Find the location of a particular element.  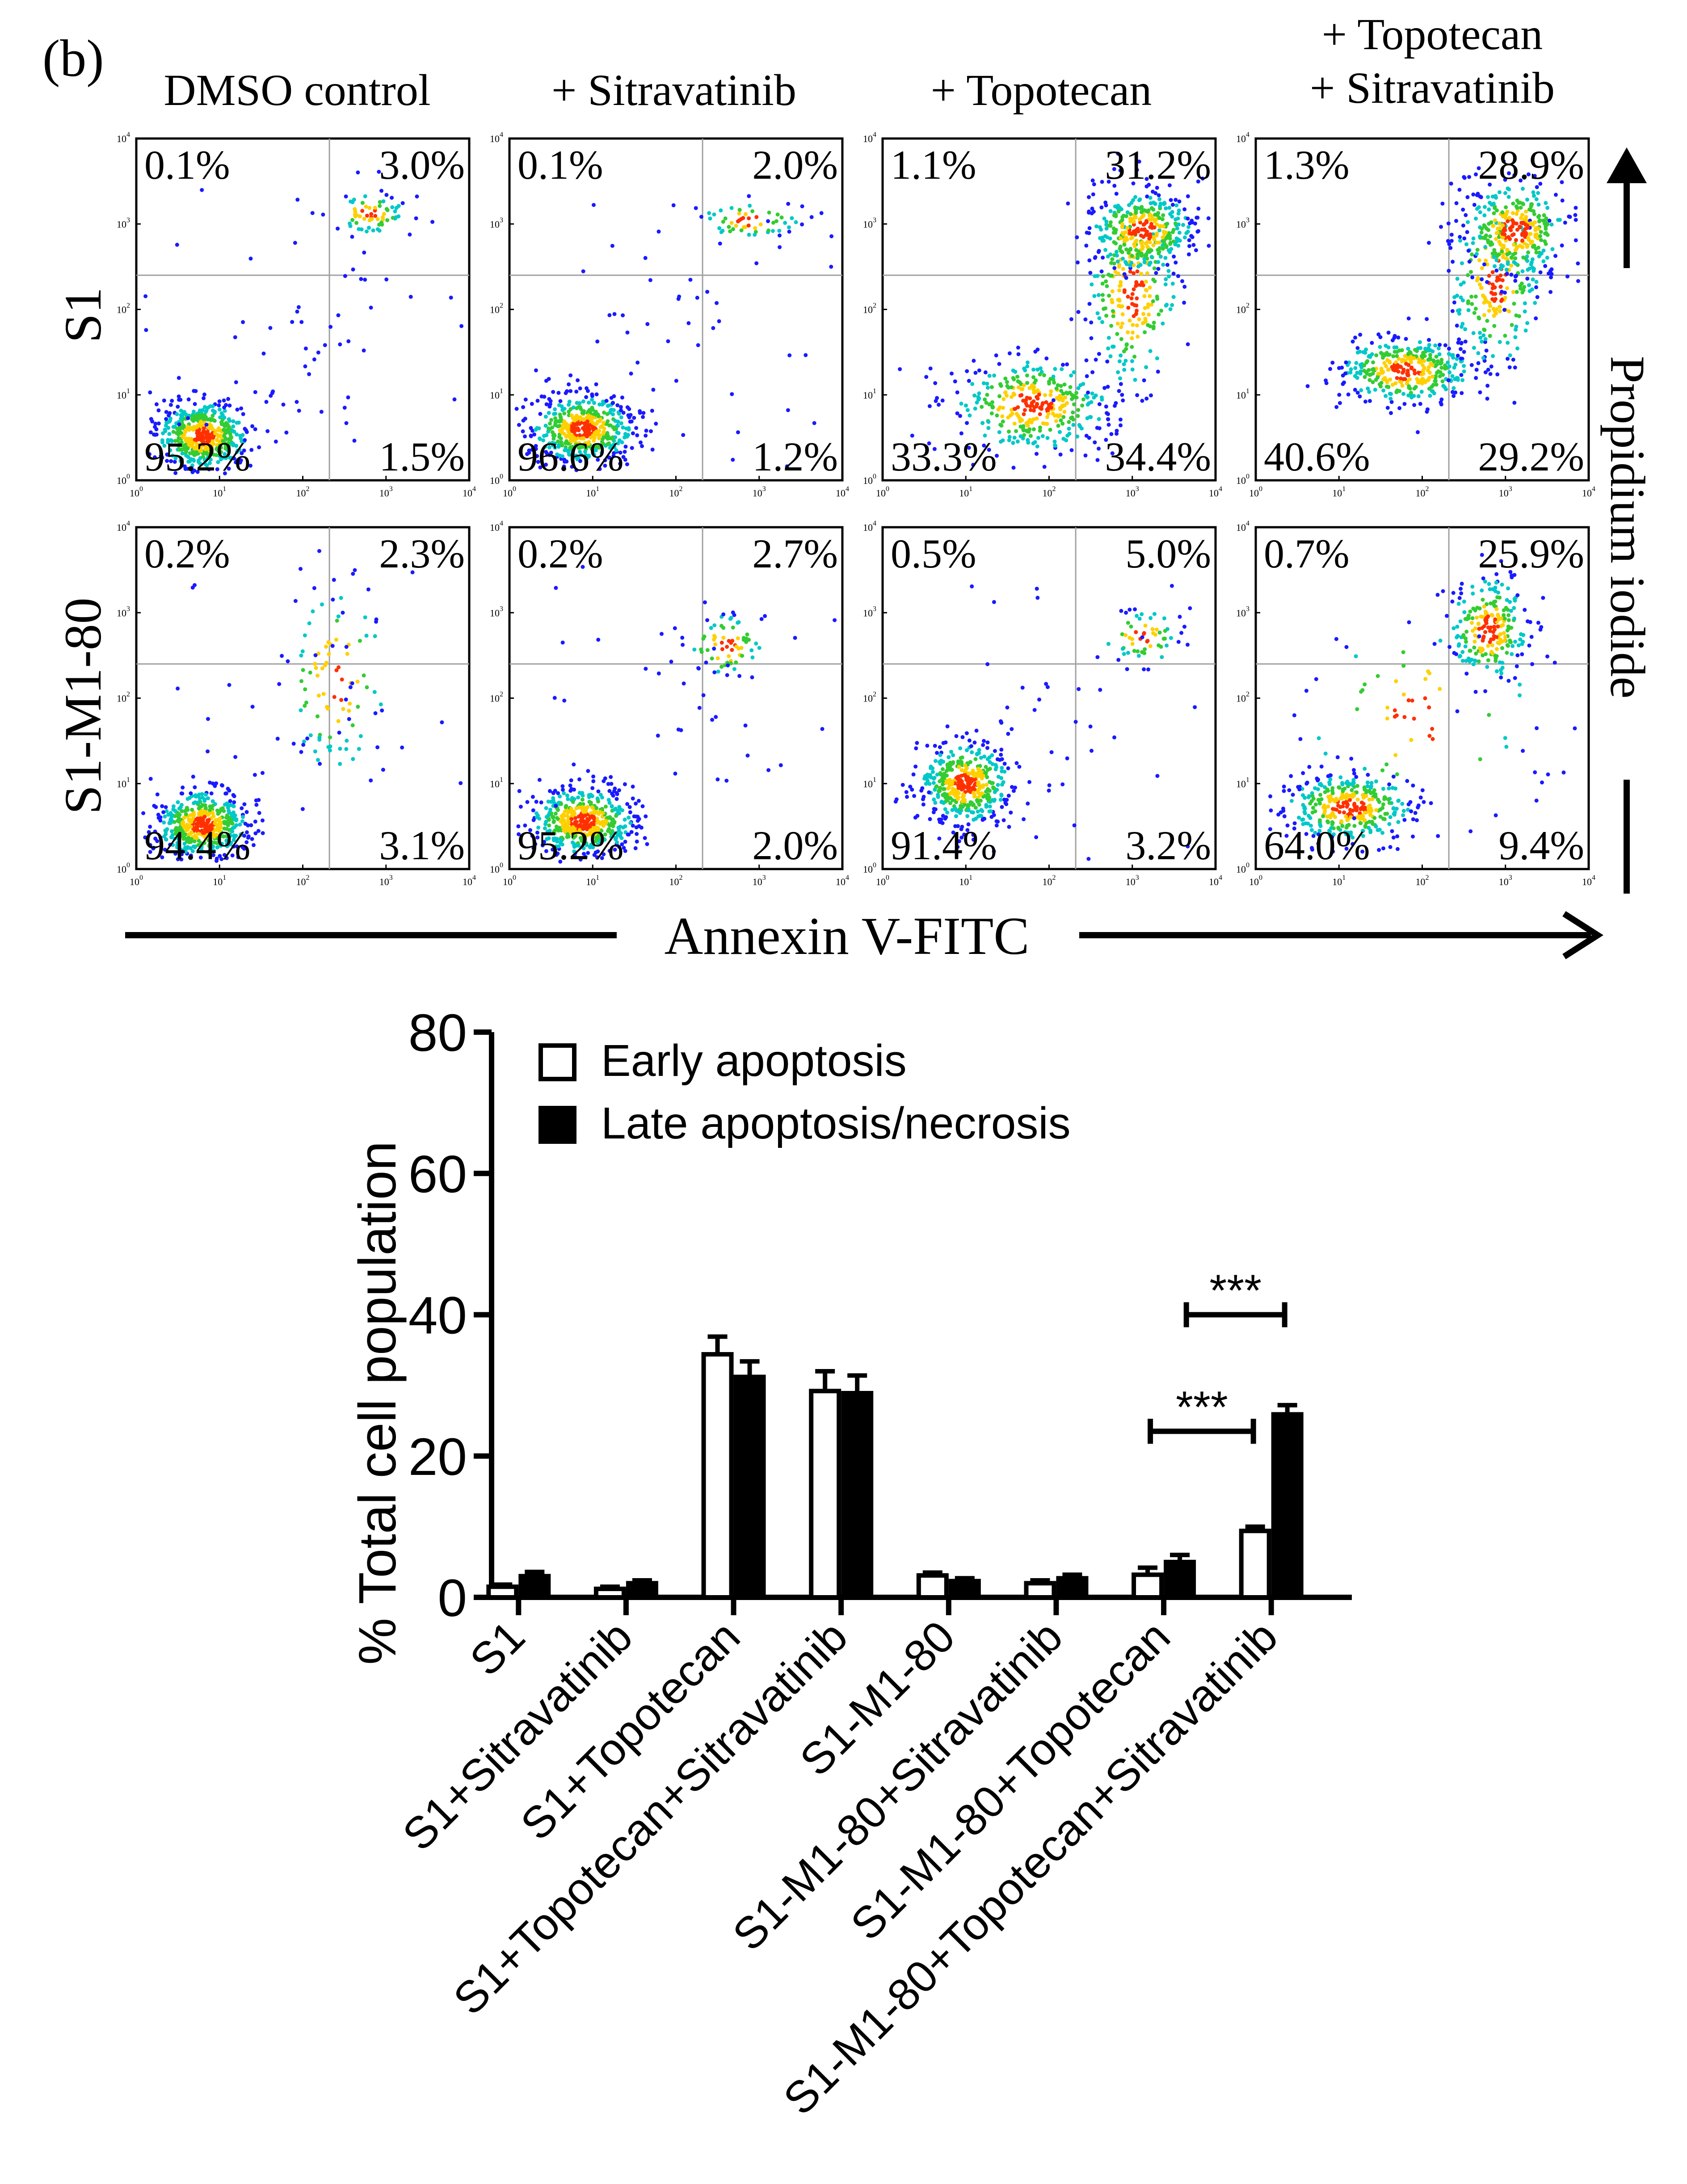

y-tick-exponent: 4 is located at coordinates (501, 523).